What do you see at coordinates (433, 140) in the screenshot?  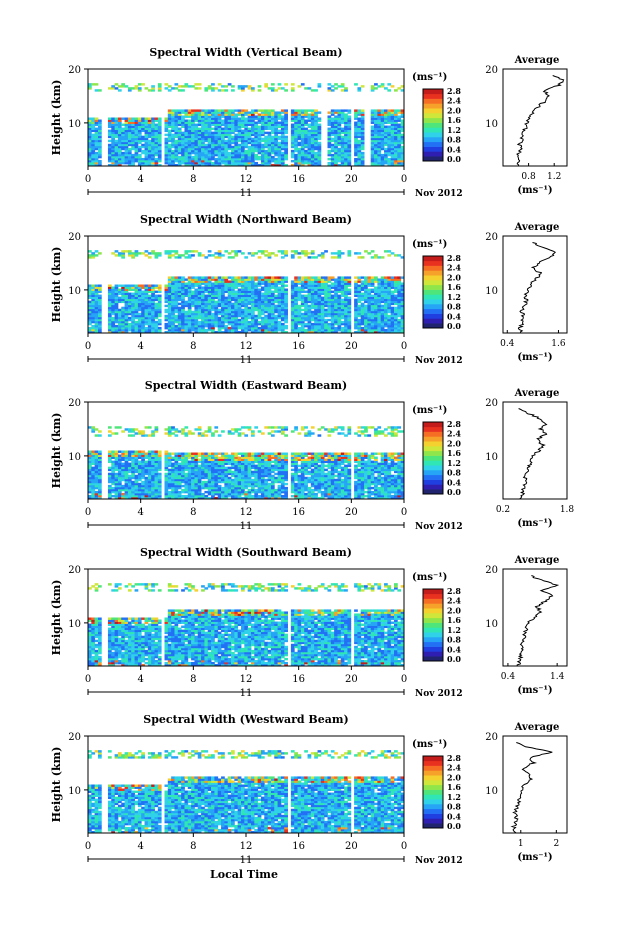 I see `colorbar-swatch` at bounding box center [433, 140].